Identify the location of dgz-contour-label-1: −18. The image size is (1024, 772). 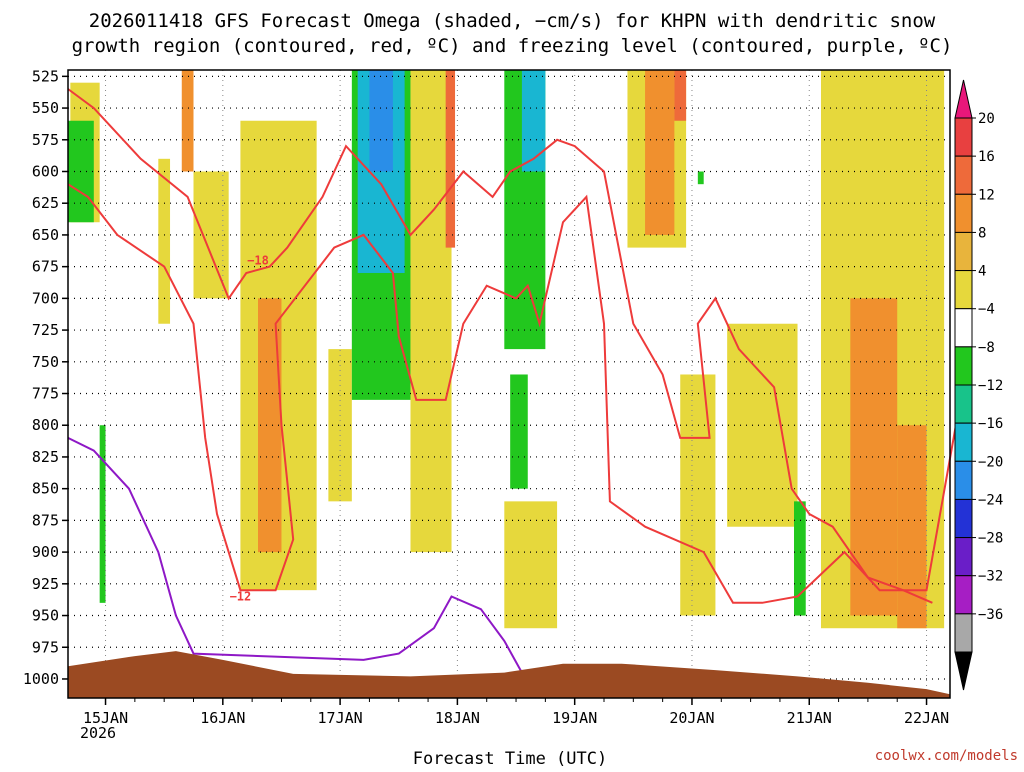
(258, 260).